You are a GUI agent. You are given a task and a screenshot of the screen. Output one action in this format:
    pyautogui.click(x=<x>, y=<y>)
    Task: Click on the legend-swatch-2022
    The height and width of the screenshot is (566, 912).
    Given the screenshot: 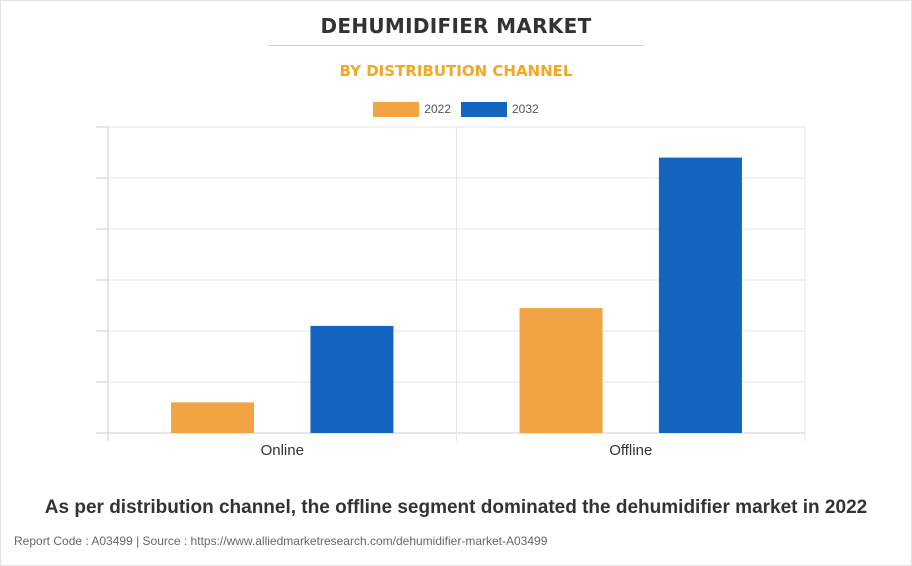 What is the action you would take?
    pyautogui.click(x=396, y=109)
    